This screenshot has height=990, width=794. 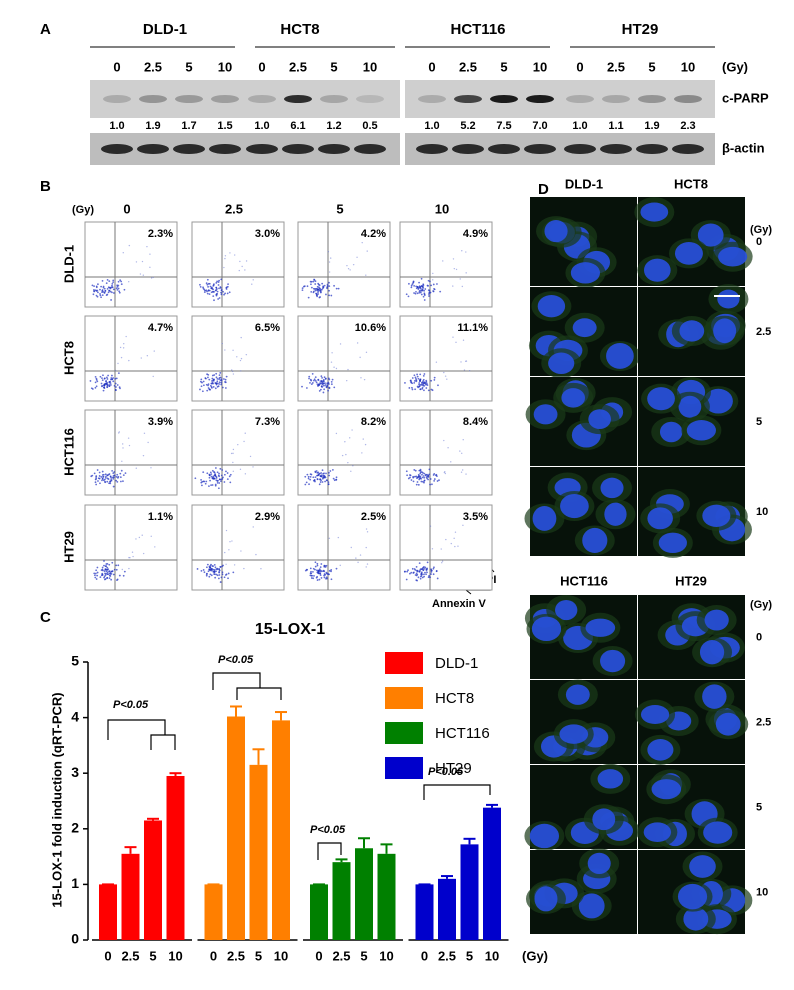 What do you see at coordinates (160, 234) in the screenshot?
I see `percentage: 2.3%` at bounding box center [160, 234].